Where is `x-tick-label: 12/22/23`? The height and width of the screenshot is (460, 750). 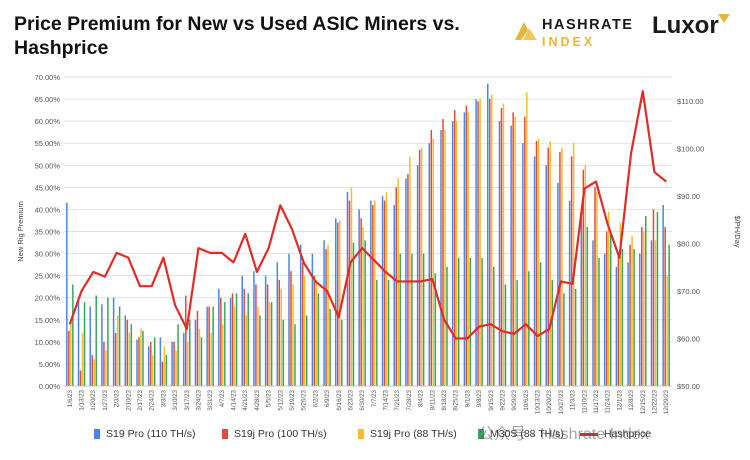
x-tick-label: 12/22/23 is located at coordinates (654, 401).